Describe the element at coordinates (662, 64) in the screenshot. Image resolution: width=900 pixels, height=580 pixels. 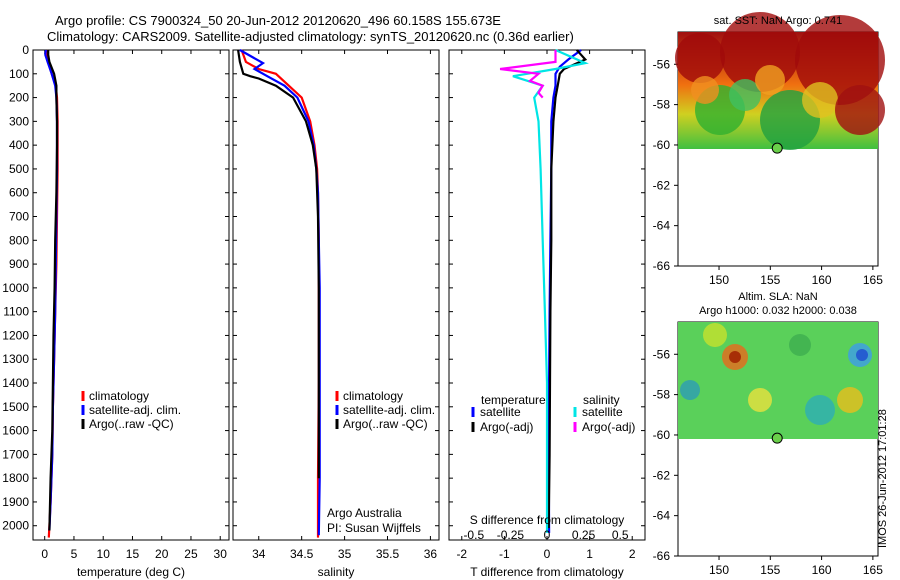
I see `sst-map-ytick-label: -56` at that location.